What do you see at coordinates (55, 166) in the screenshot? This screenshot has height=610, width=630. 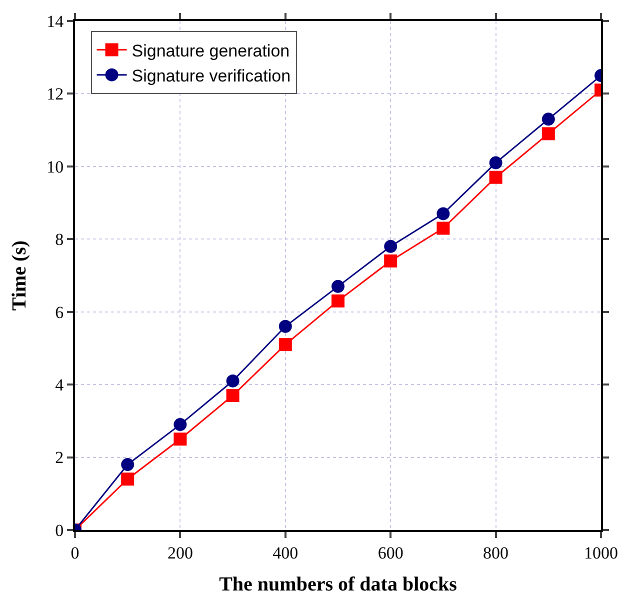 I see `y-tick-label: 10` at bounding box center [55, 166].